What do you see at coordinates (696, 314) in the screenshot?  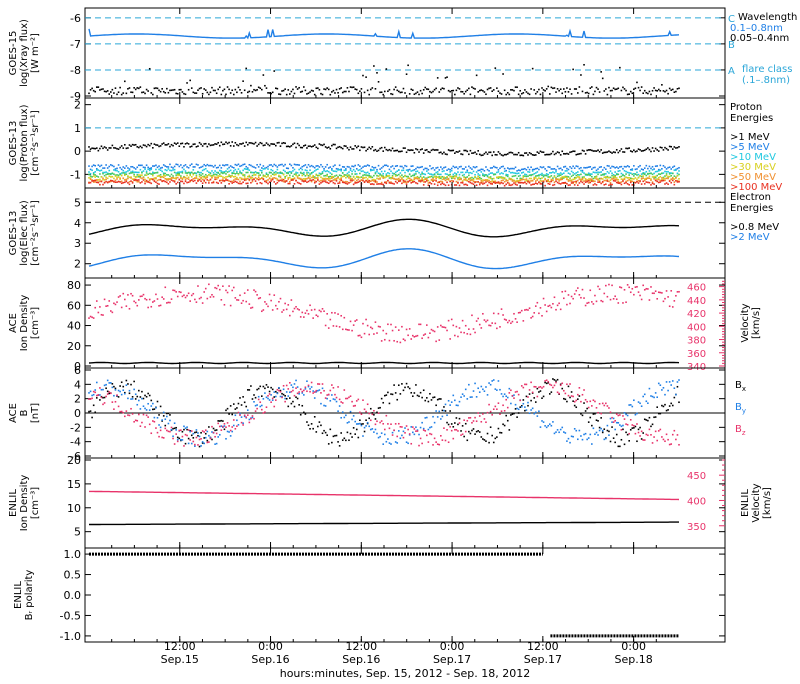 I see `right-y-tick-label: 420` at bounding box center [696, 314].